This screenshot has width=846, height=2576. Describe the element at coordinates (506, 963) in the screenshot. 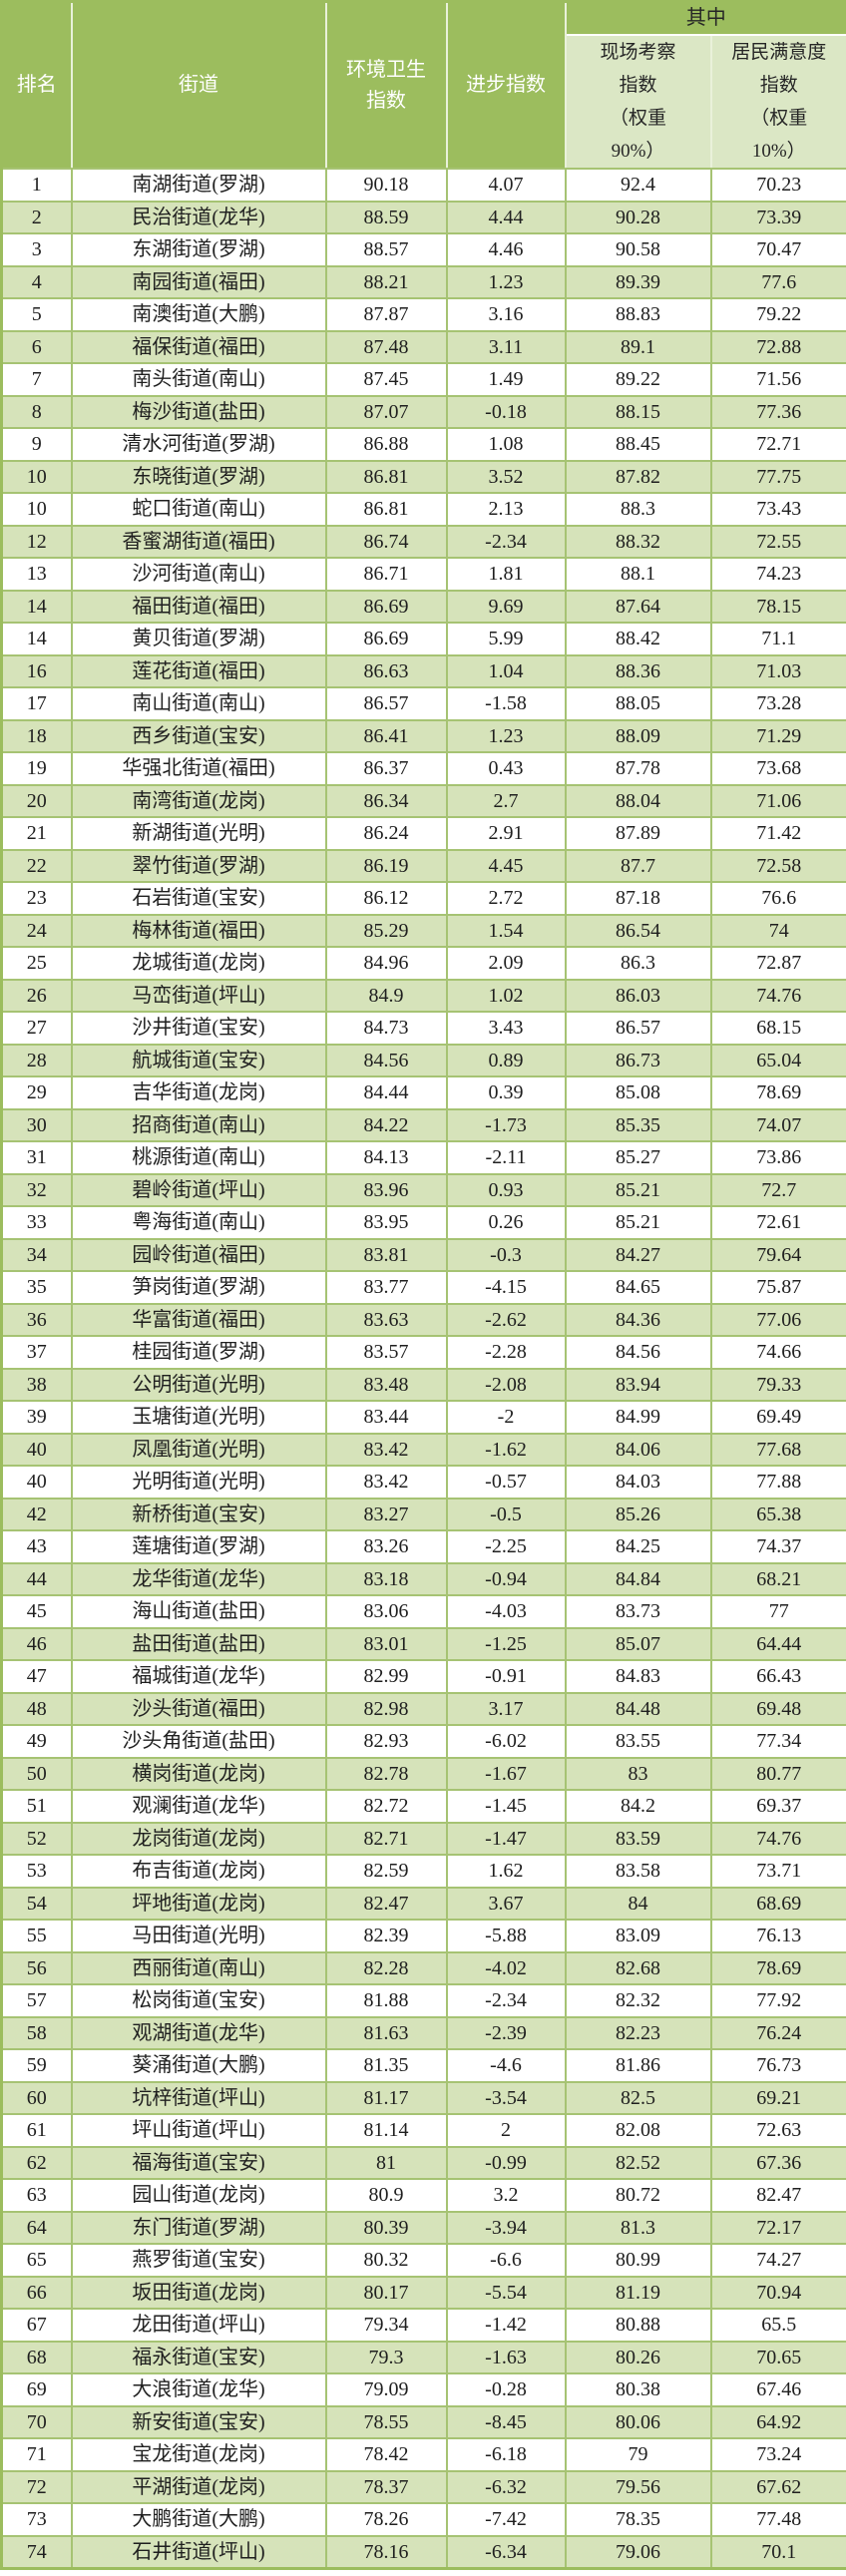

I see `cell-progress-index: 2.09` at that location.